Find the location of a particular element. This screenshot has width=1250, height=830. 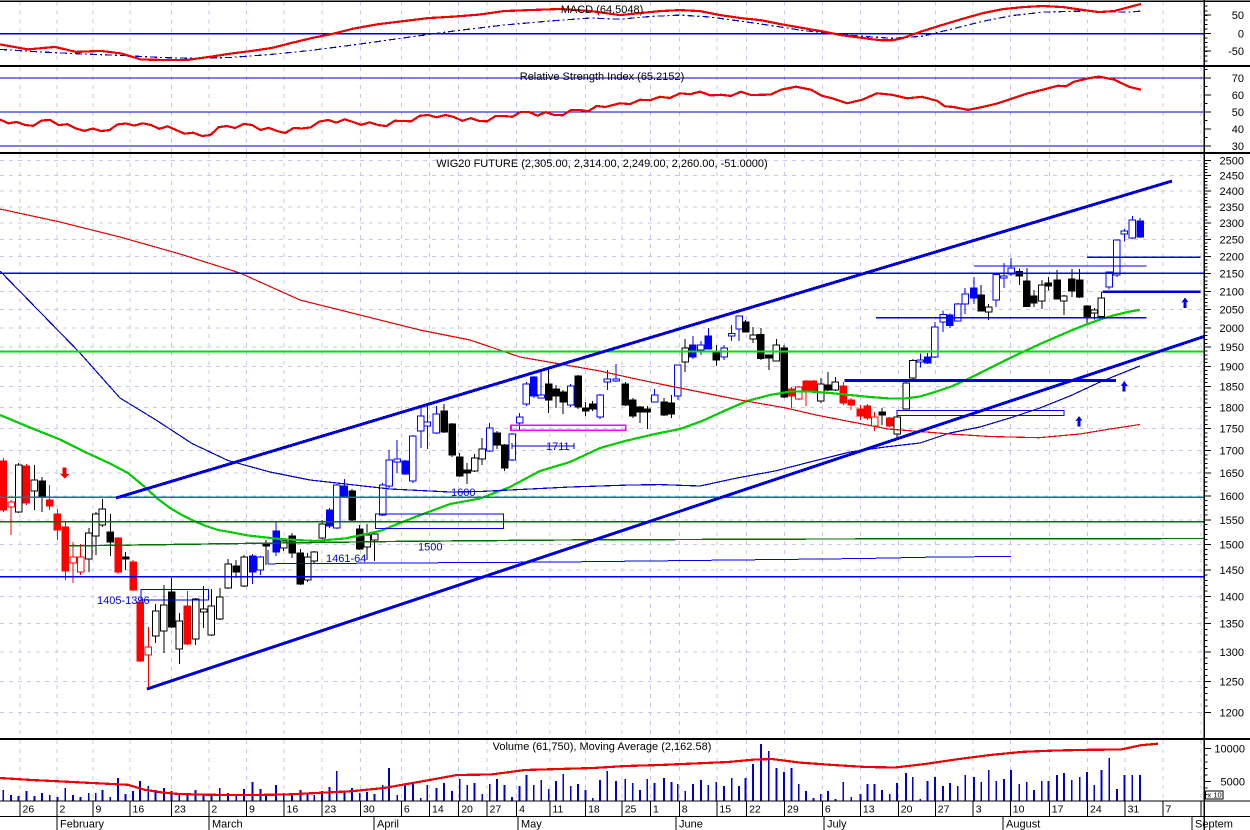

svg-text: 1800 is located at coordinates (1232, 408).